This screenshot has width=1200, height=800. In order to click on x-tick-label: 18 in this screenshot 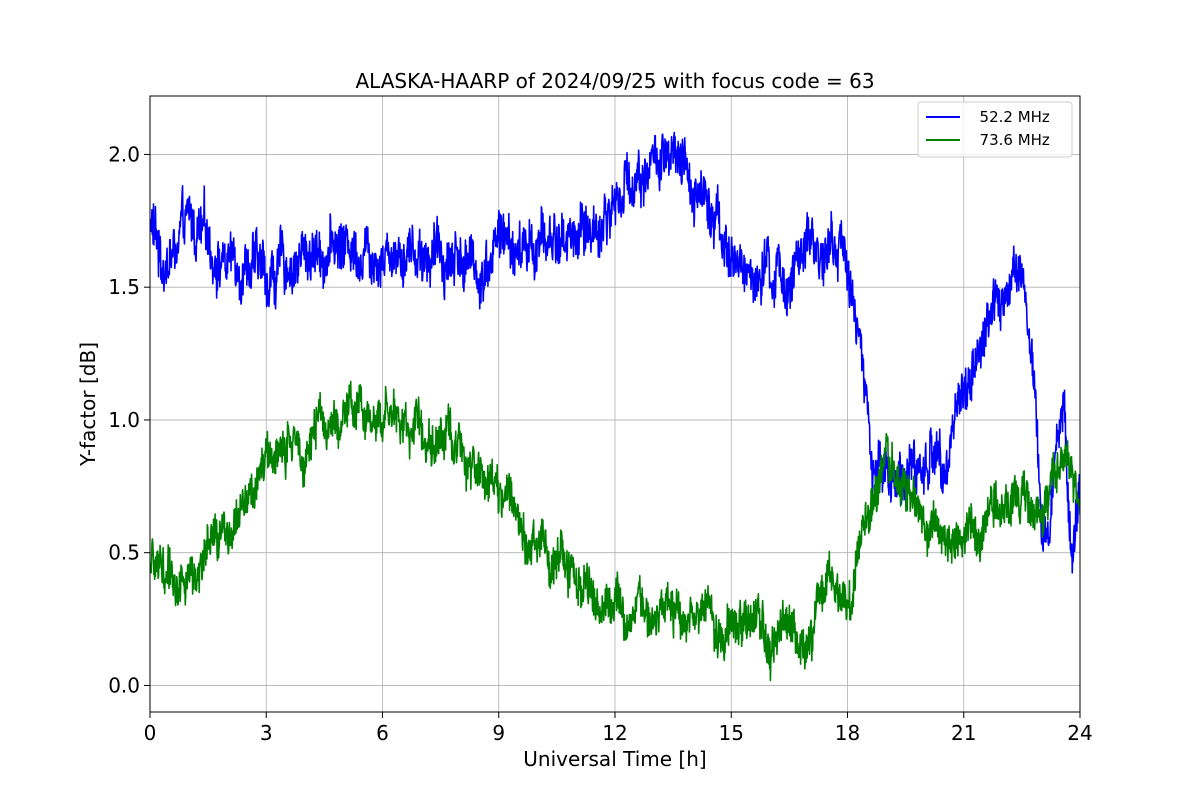, I will do `click(847, 733)`.